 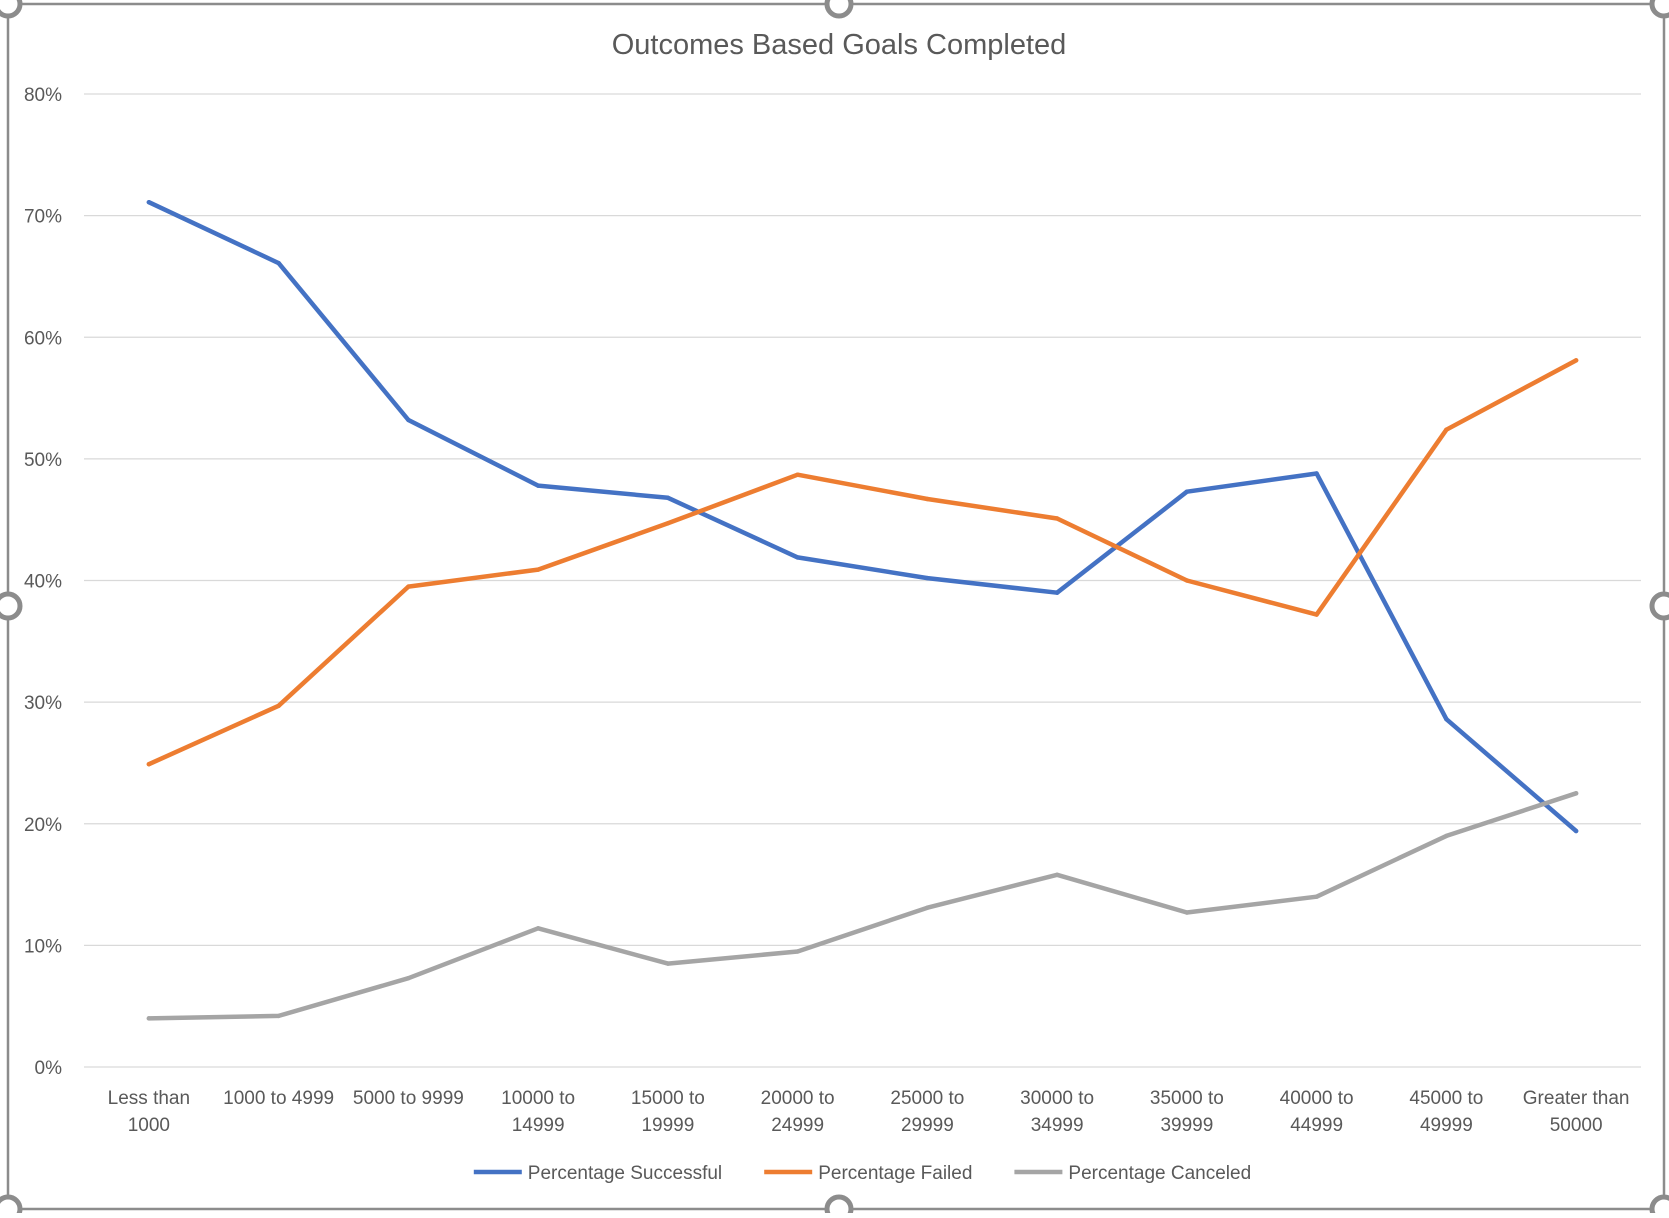 What do you see at coordinates (43, 703) in the screenshot?
I see `y-tick-label: 30%` at bounding box center [43, 703].